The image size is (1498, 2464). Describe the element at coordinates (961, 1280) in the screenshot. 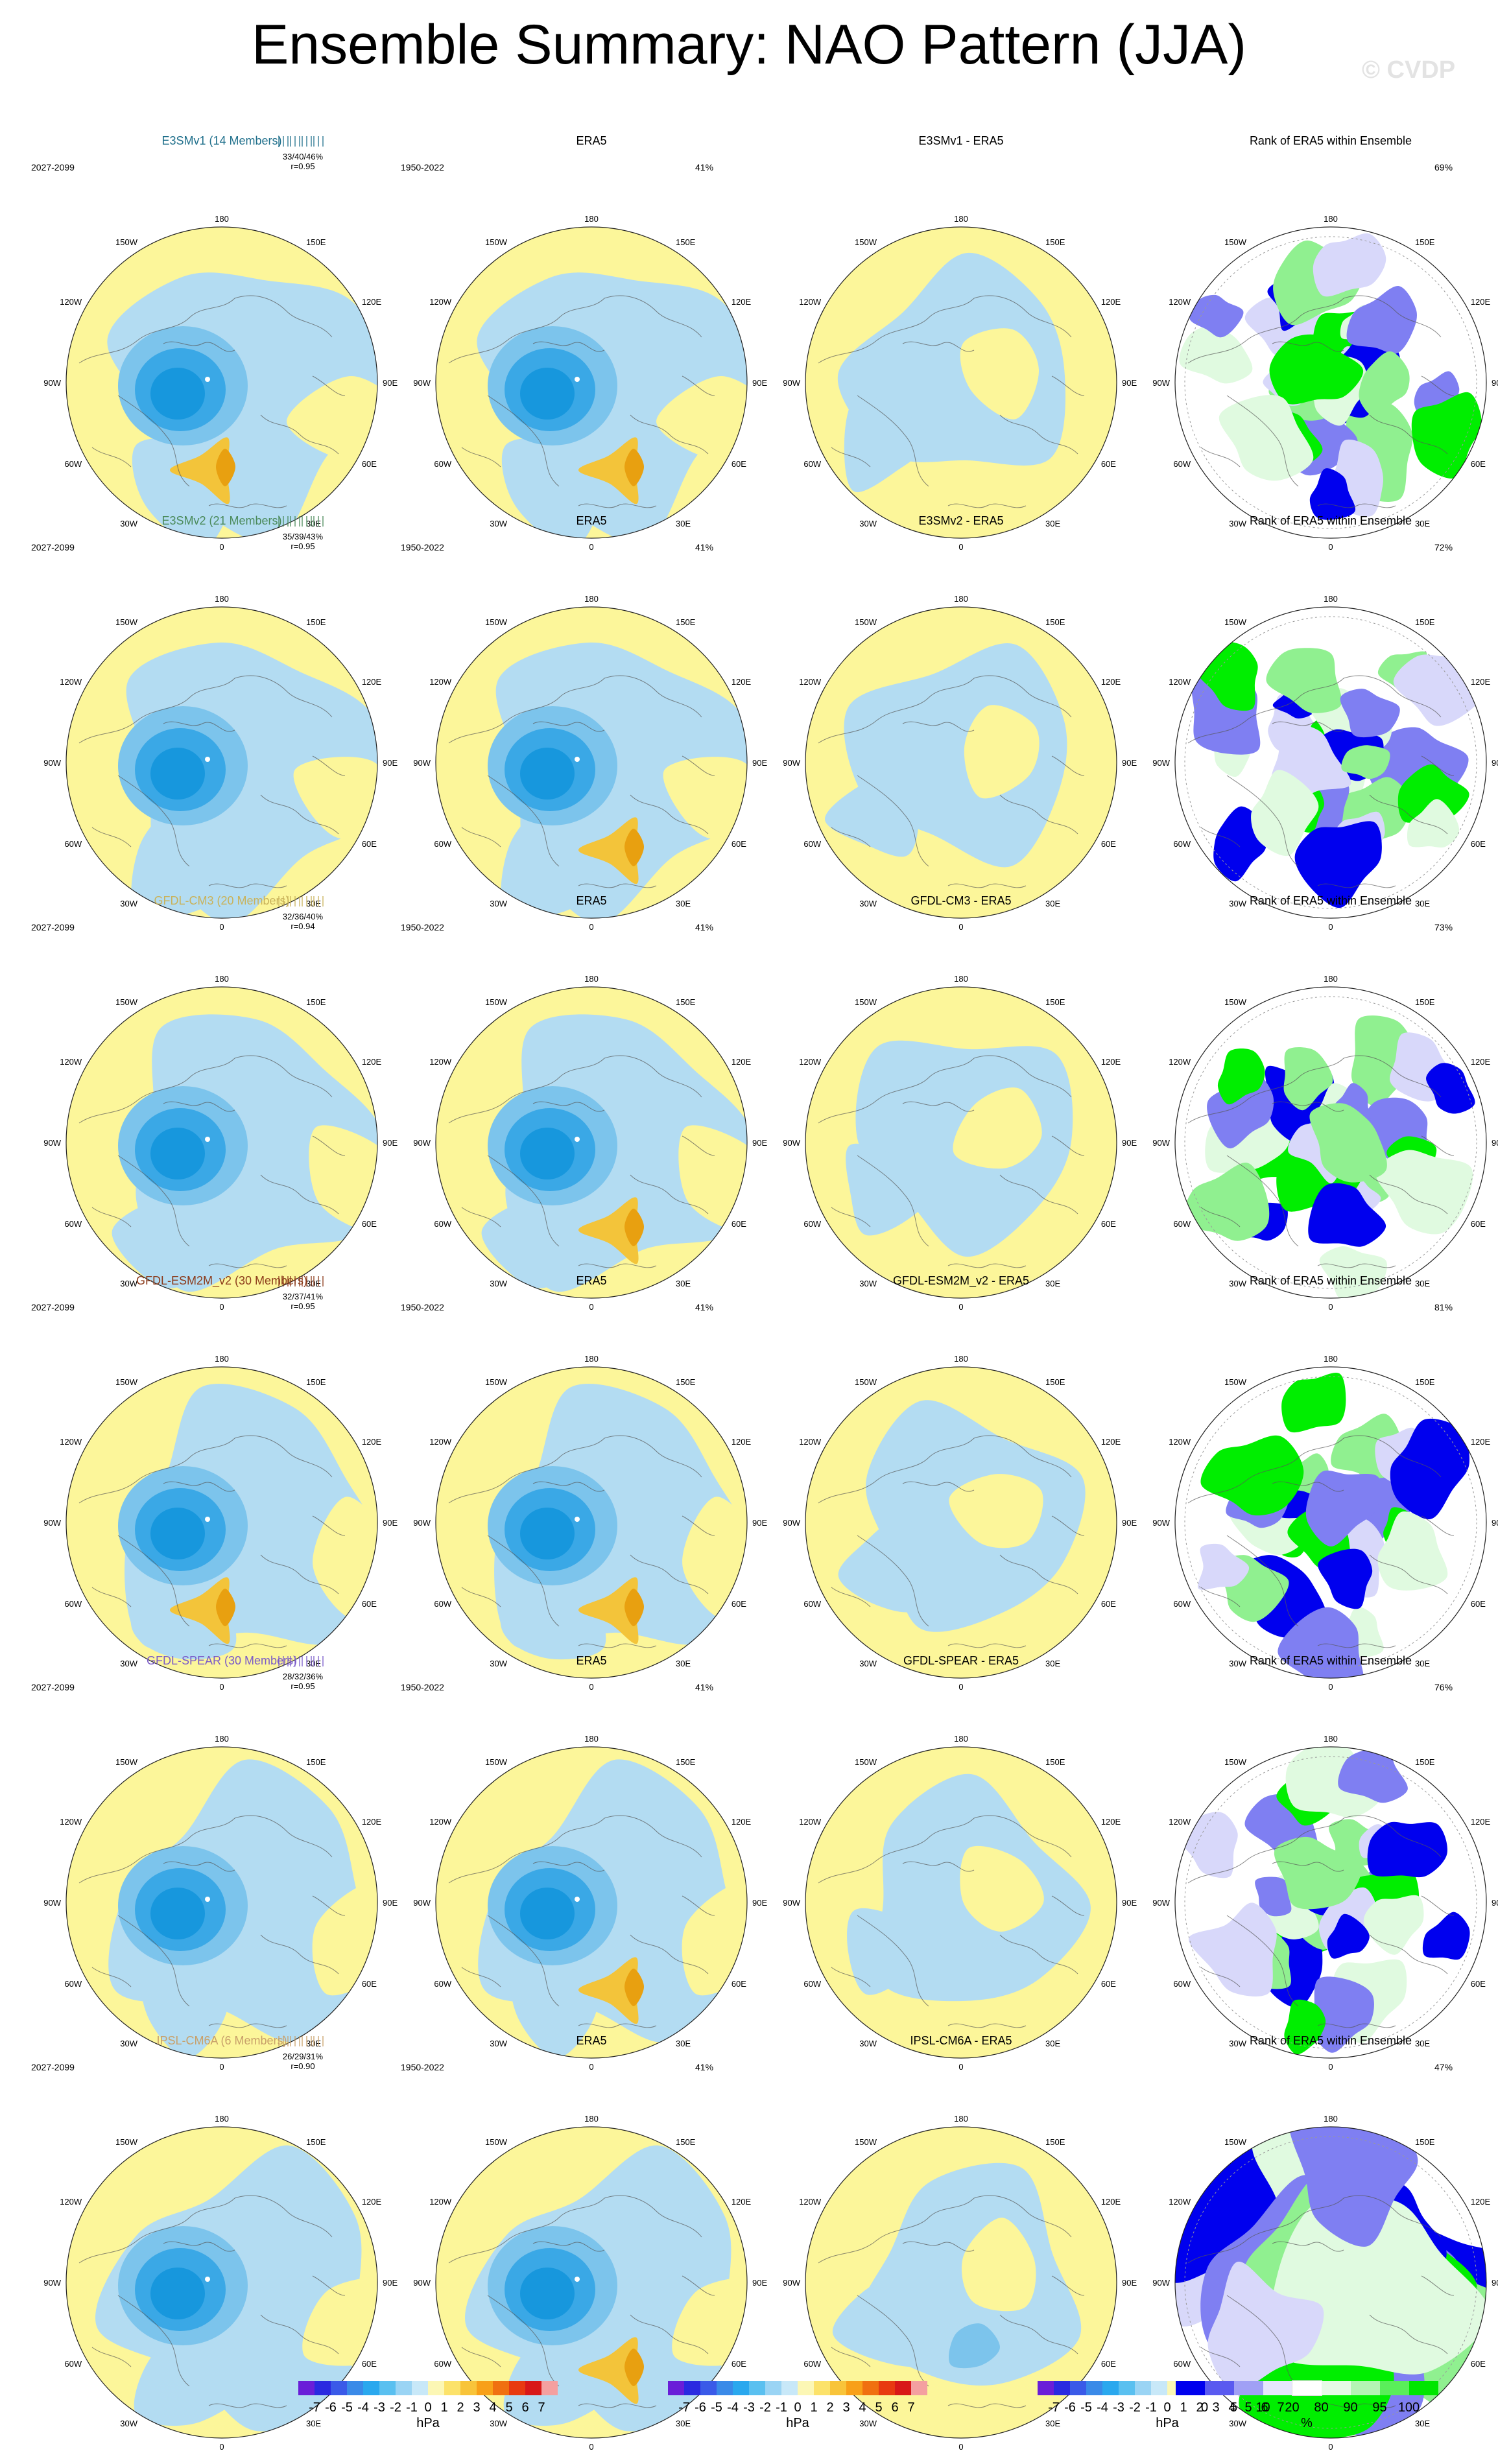

I see `panel-title: GFDL-ESM2M_v2 - ERA5` at that location.